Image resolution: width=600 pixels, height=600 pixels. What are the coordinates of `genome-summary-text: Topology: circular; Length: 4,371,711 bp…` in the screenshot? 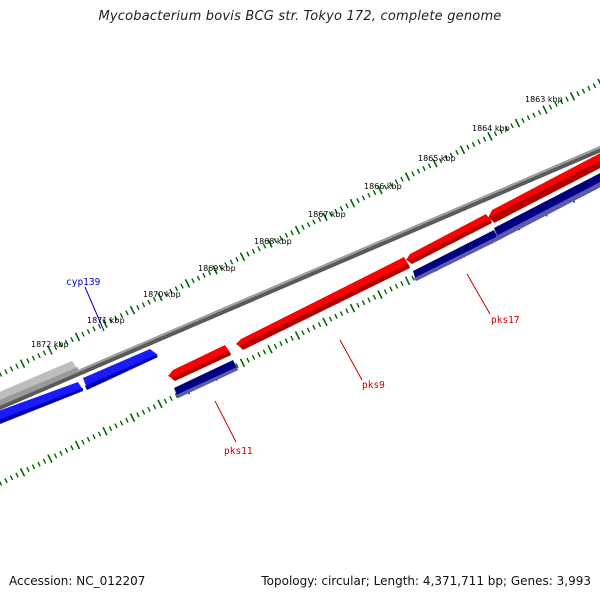 It's located at (426, 581).